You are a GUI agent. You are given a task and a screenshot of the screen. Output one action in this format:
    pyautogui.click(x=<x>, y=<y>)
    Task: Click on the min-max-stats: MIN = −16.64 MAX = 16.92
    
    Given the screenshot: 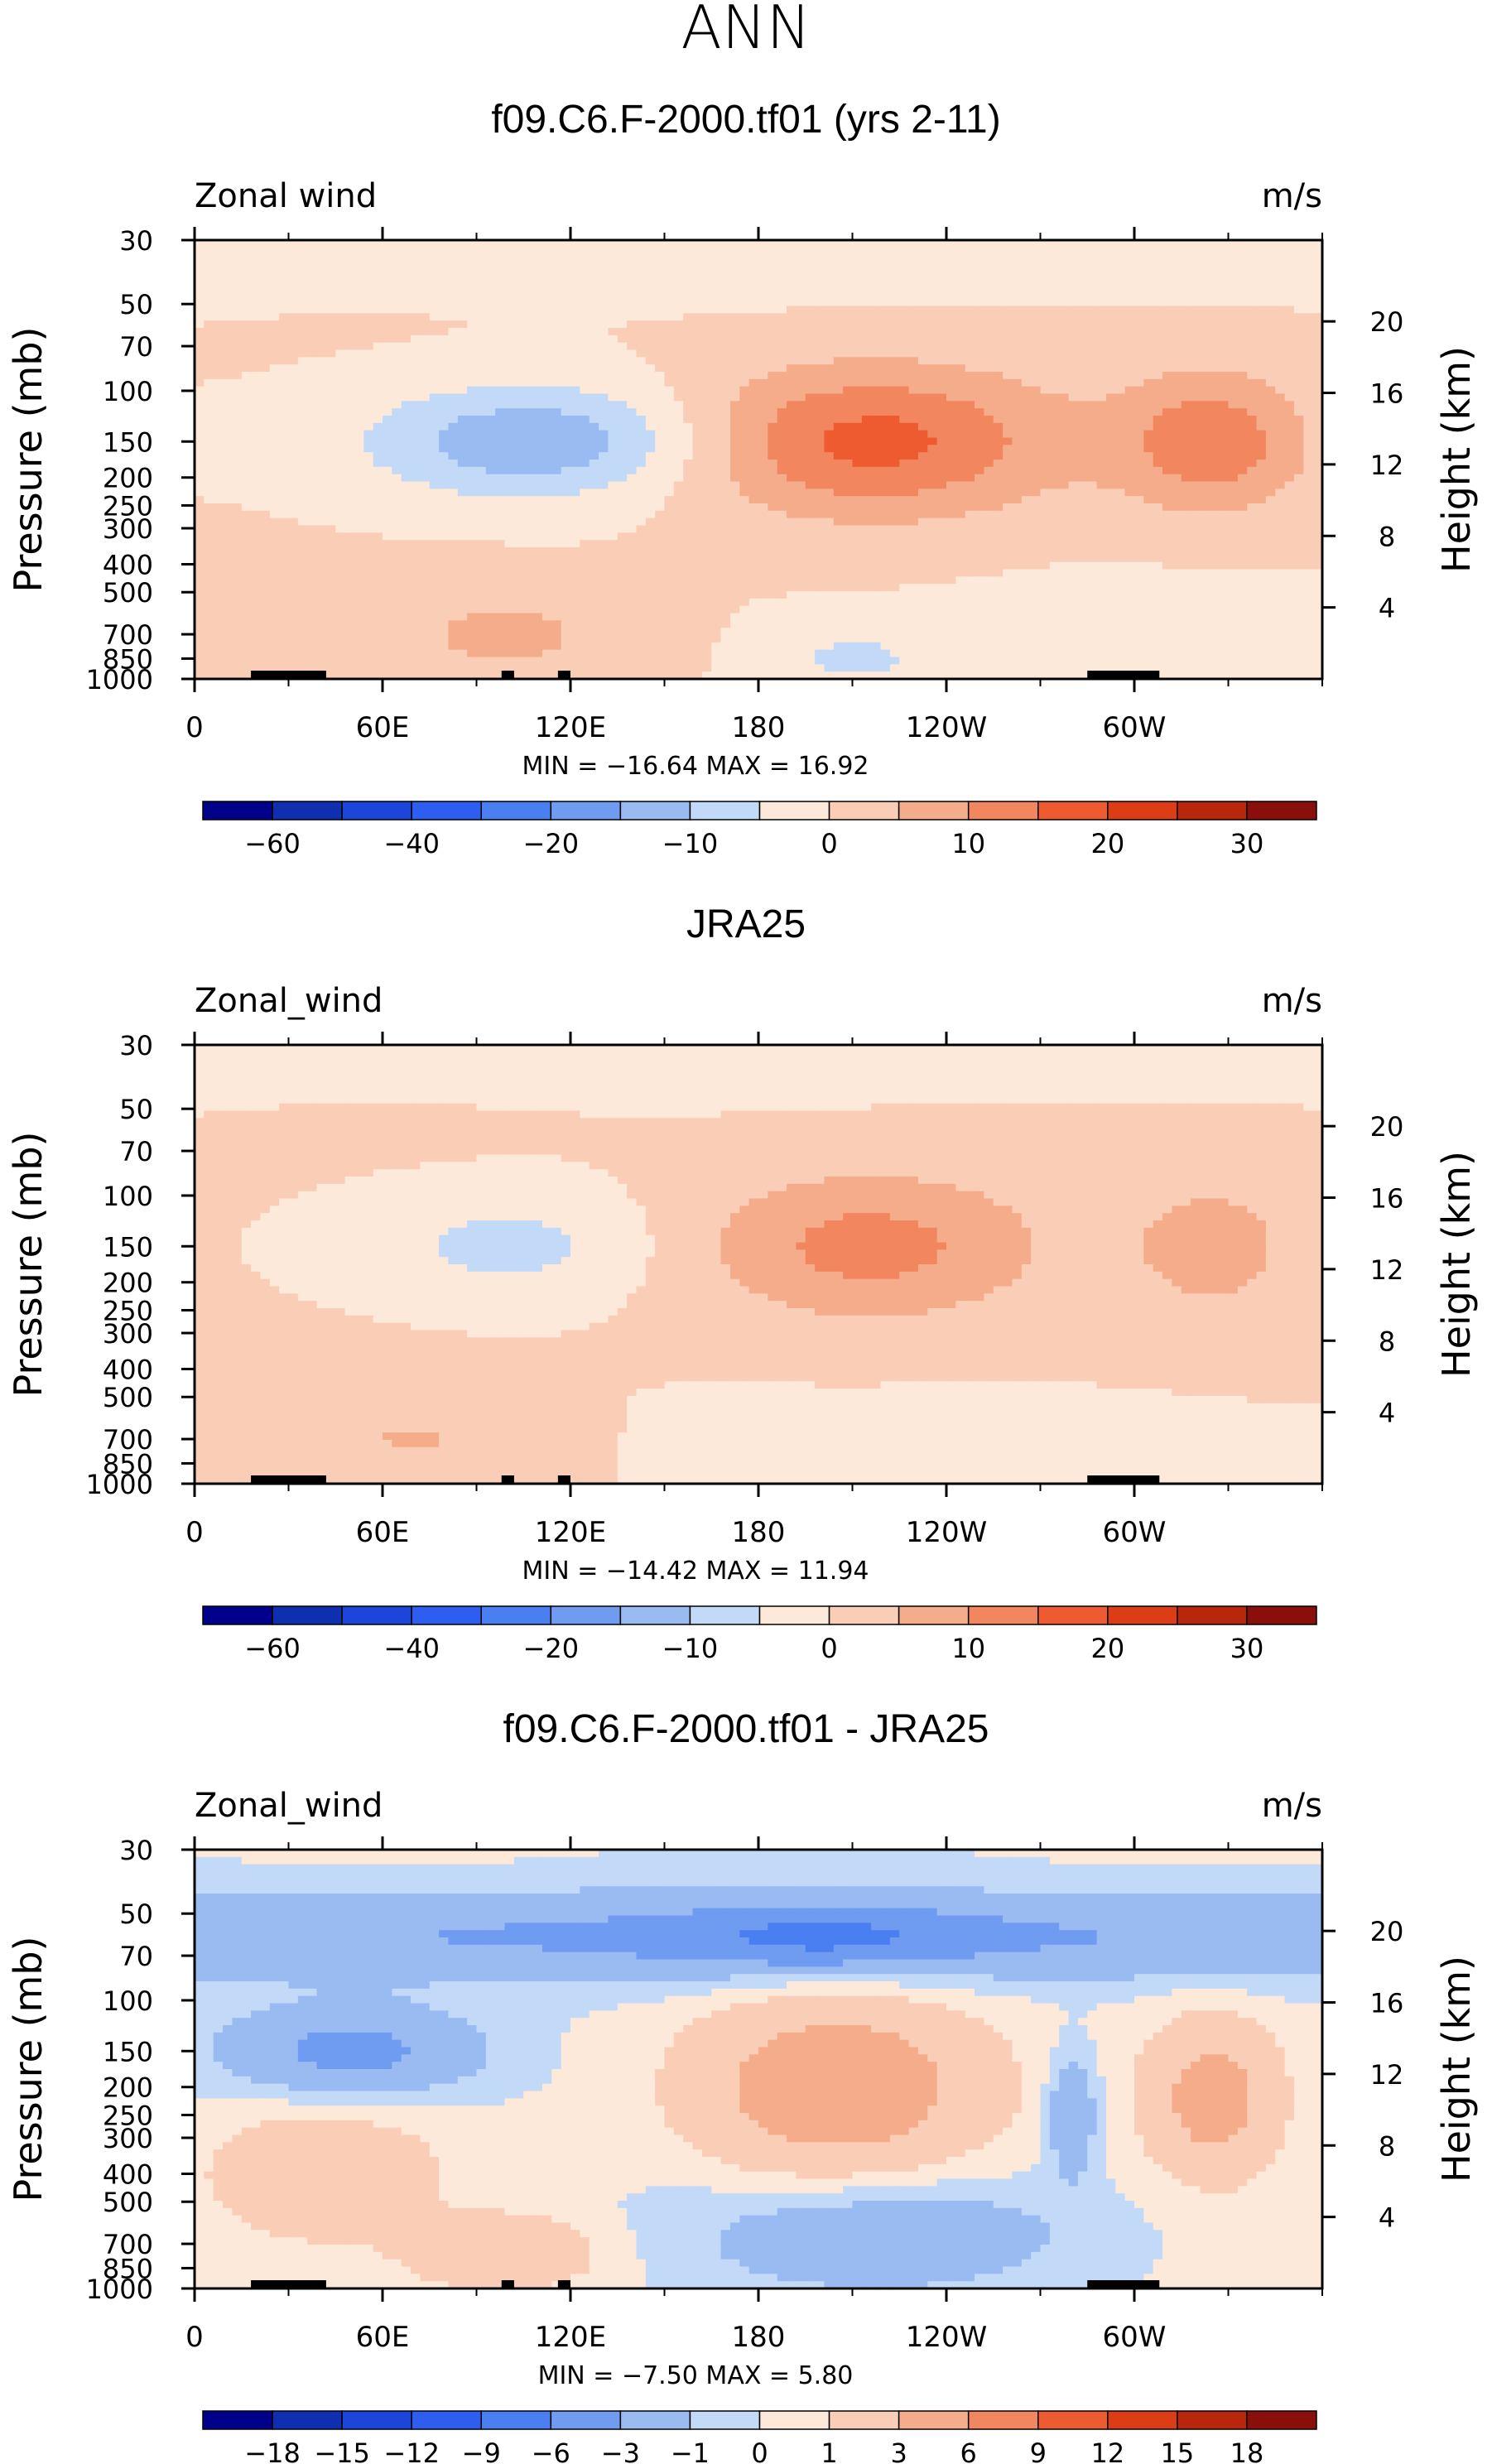 What is the action you would take?
    pyautogui.click(x=695, y=767)
    